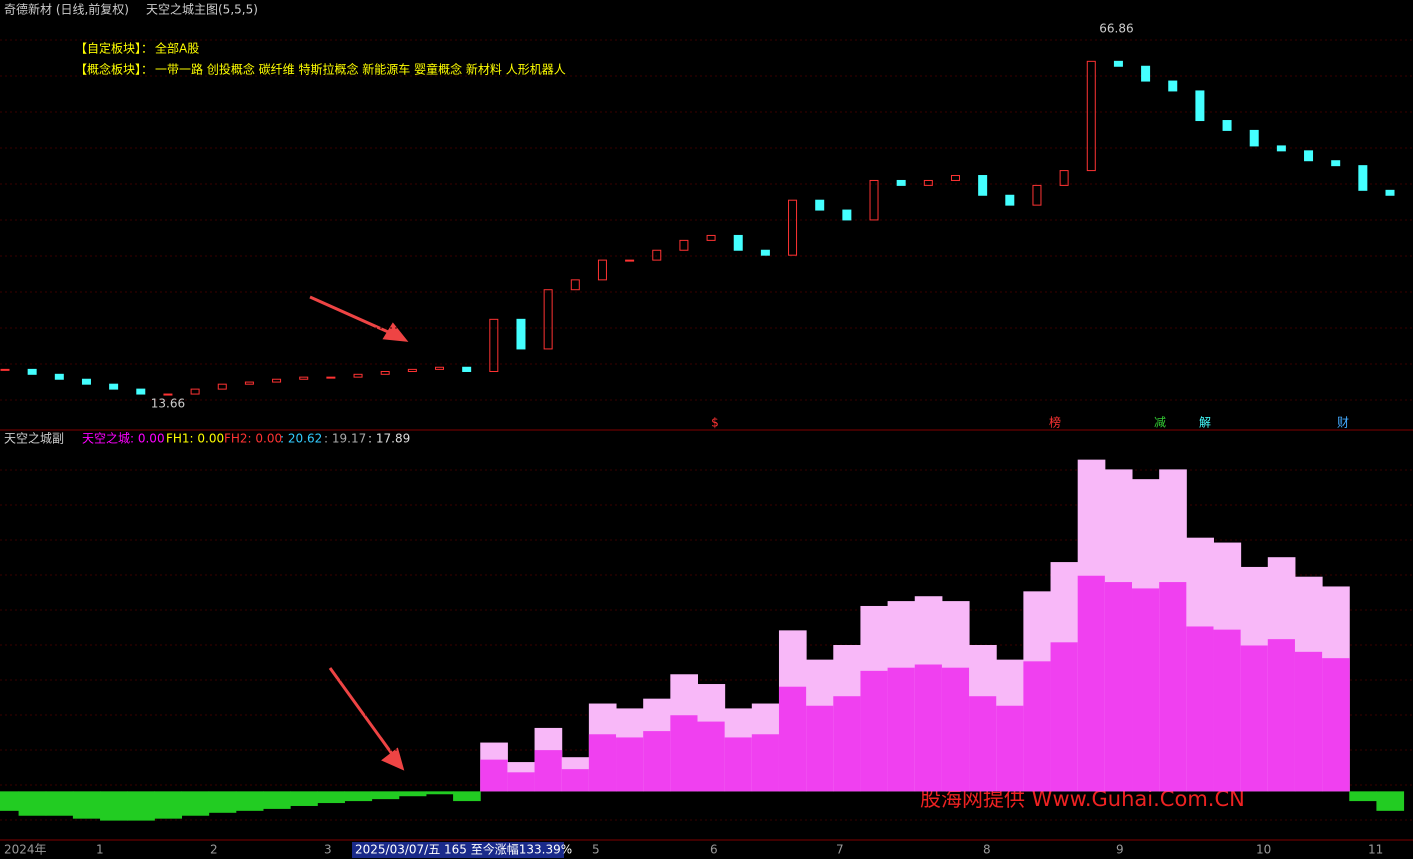  I want to click on custom-label: 【自定板块】：, so click(114, 48).